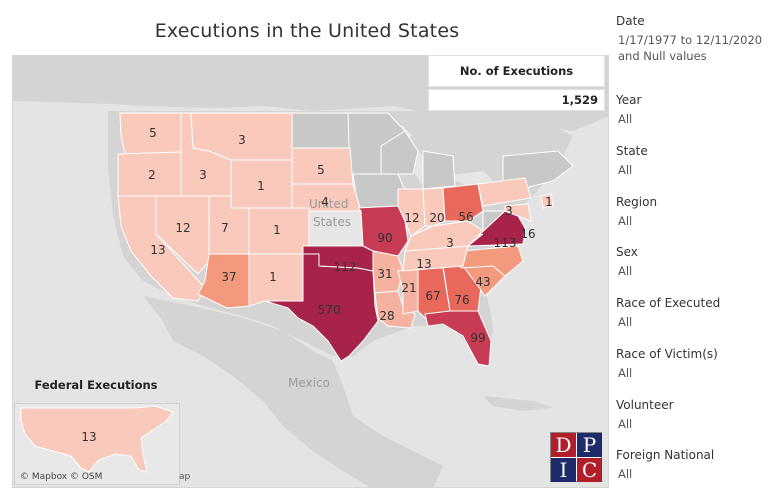 The image size is (779, 499). I want to click on page-title: Executions in the United States, so click(307, 31).